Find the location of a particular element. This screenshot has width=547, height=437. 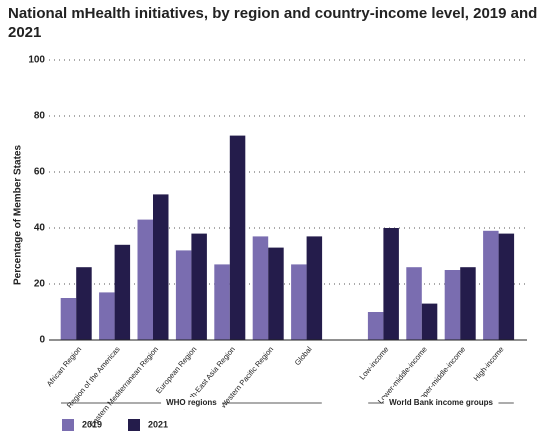

y-tick-label: 100 is located at coordinates (36, 60).